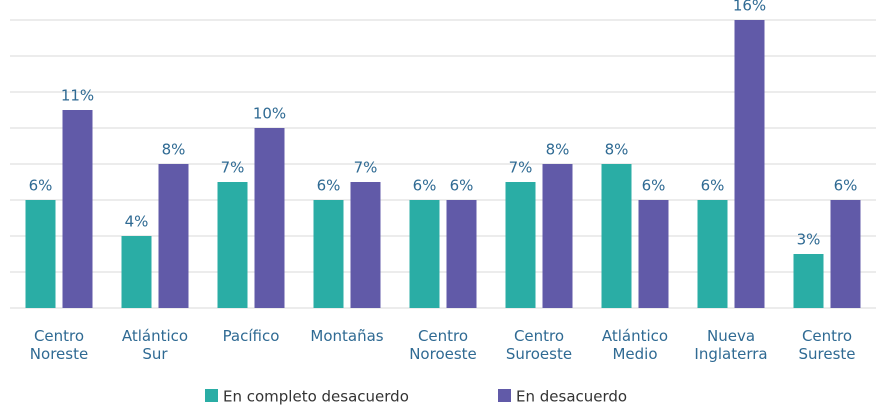 The height and width of the screenshot is (412, 884). What do you see at coordinates (251, 336) in the screenshot?
I see `x-tick-label: Pacífico` at bounding box center [251, 336].